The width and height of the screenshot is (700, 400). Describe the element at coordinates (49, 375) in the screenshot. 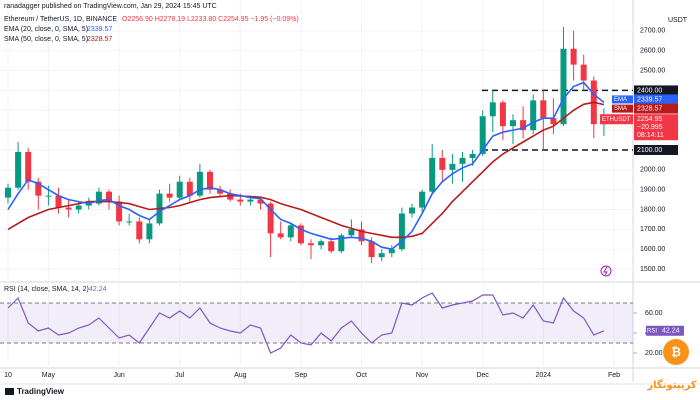

I see `x-tick-label: May` at that location.